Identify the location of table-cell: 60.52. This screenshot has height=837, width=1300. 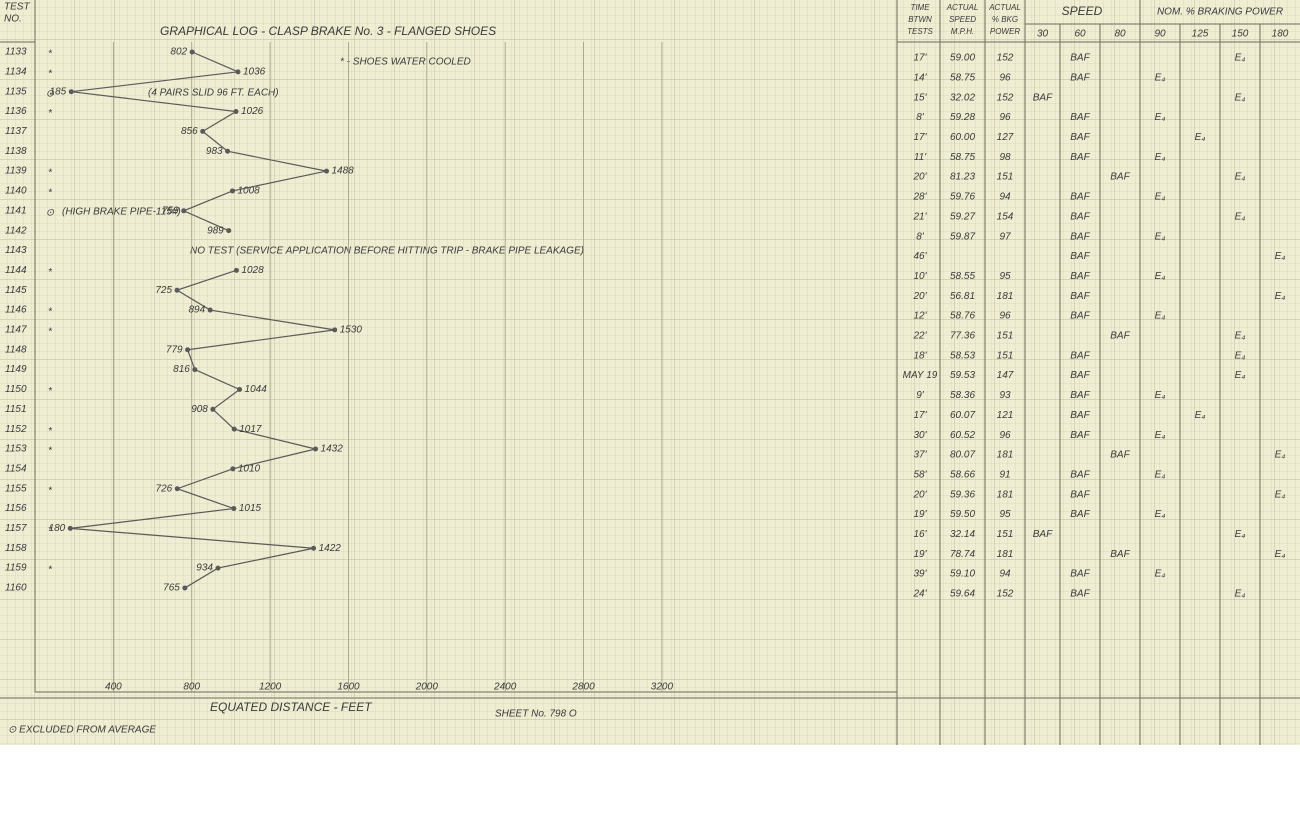
(962, 435).